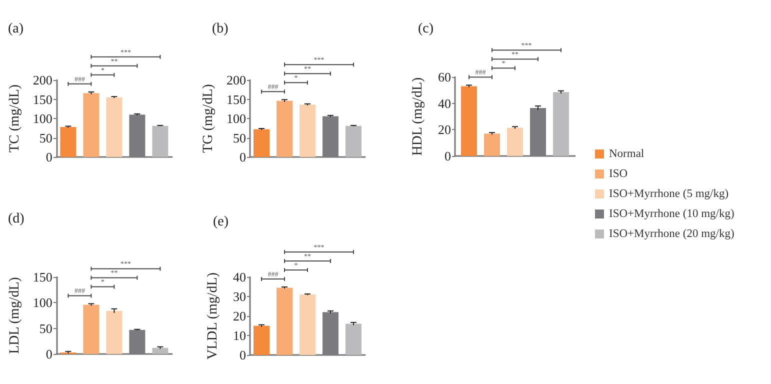  I want to click on legend-label: Normal, so click(626, 154).